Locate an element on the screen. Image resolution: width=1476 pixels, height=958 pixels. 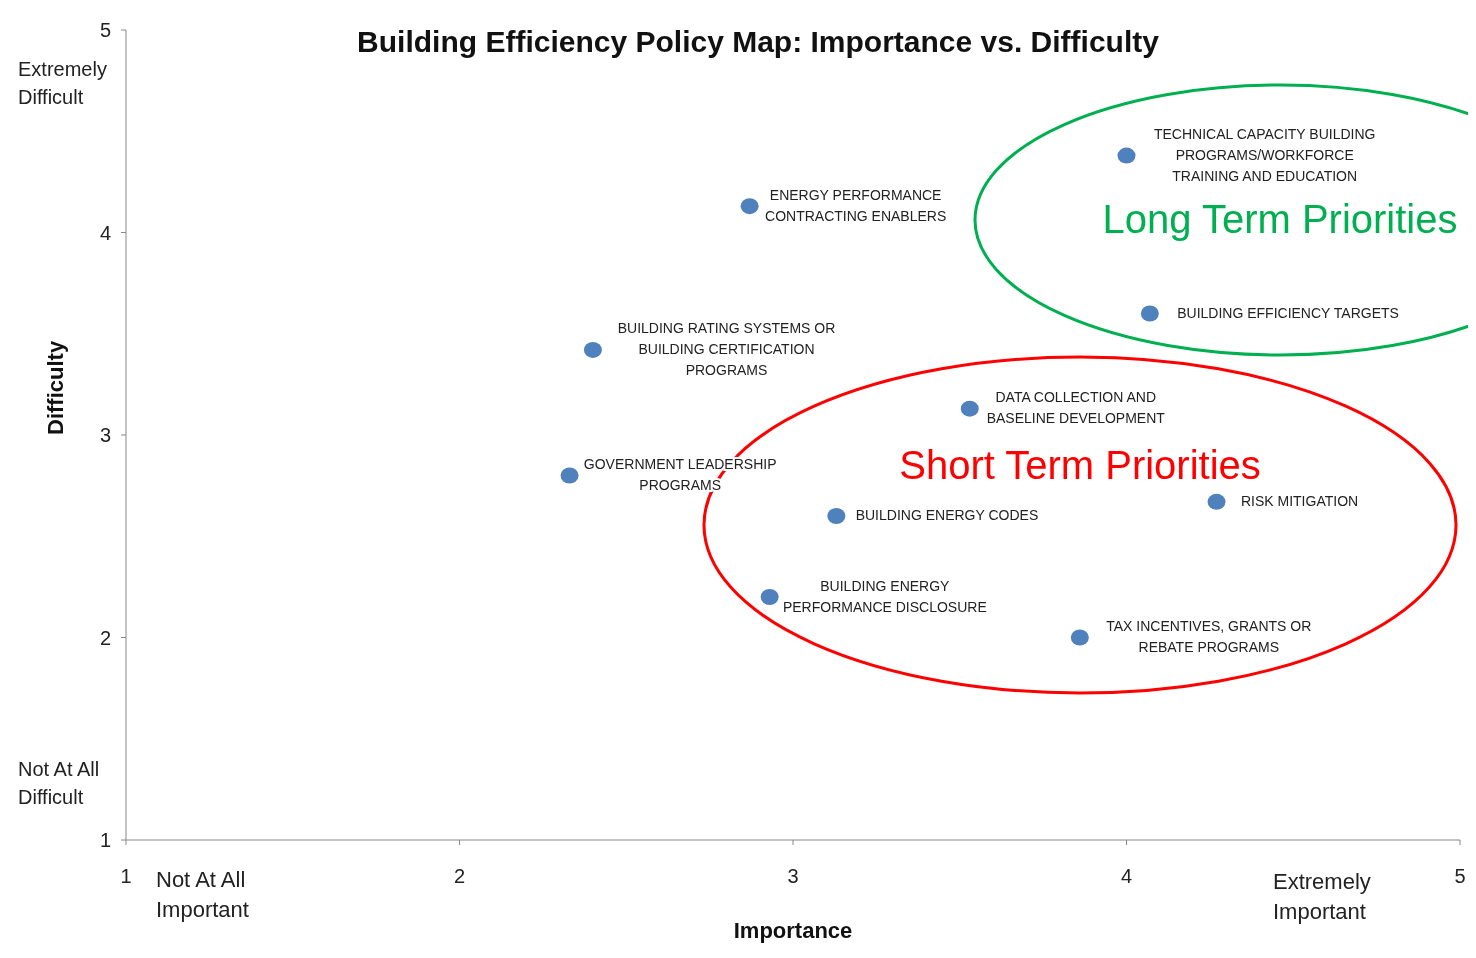
annotation: TECHNICAL CAPACITY BUILDING PROGRAMS/WORKFORCE TRAINING AND EDUCATION is located at coordinates (1264, 154).